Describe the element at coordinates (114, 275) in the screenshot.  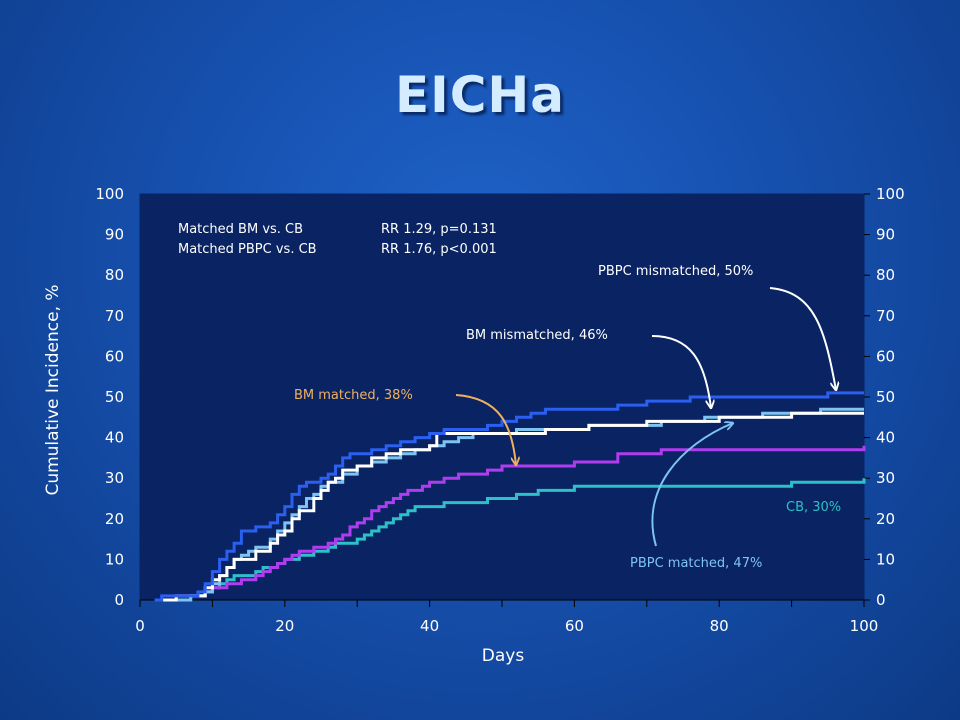
I see `y-tick-label-left: 80` at that location.